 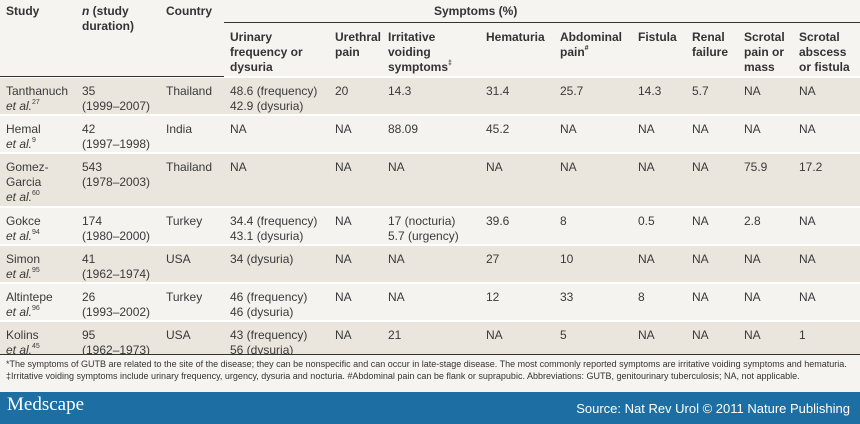 What do you see at coordinates (23, 259) in the screenshot?
I see `study-name: Simon` at bounding box center [23, 259].